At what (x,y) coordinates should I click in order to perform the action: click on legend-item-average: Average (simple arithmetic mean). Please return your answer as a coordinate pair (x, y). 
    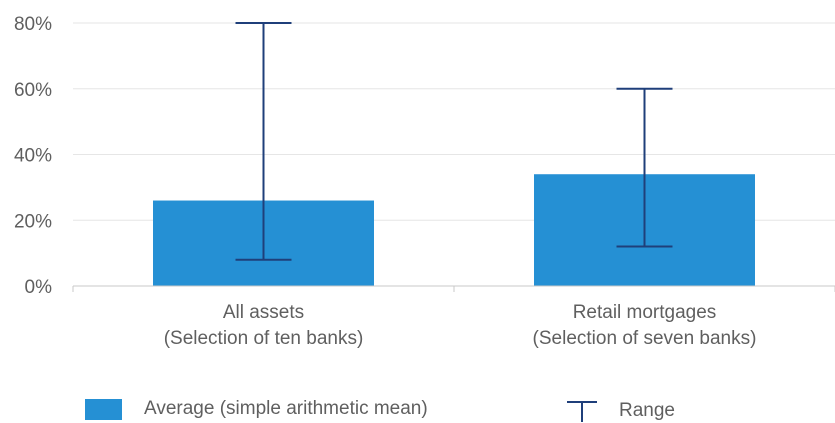
    Looking at the image, I should click on (256, 409).